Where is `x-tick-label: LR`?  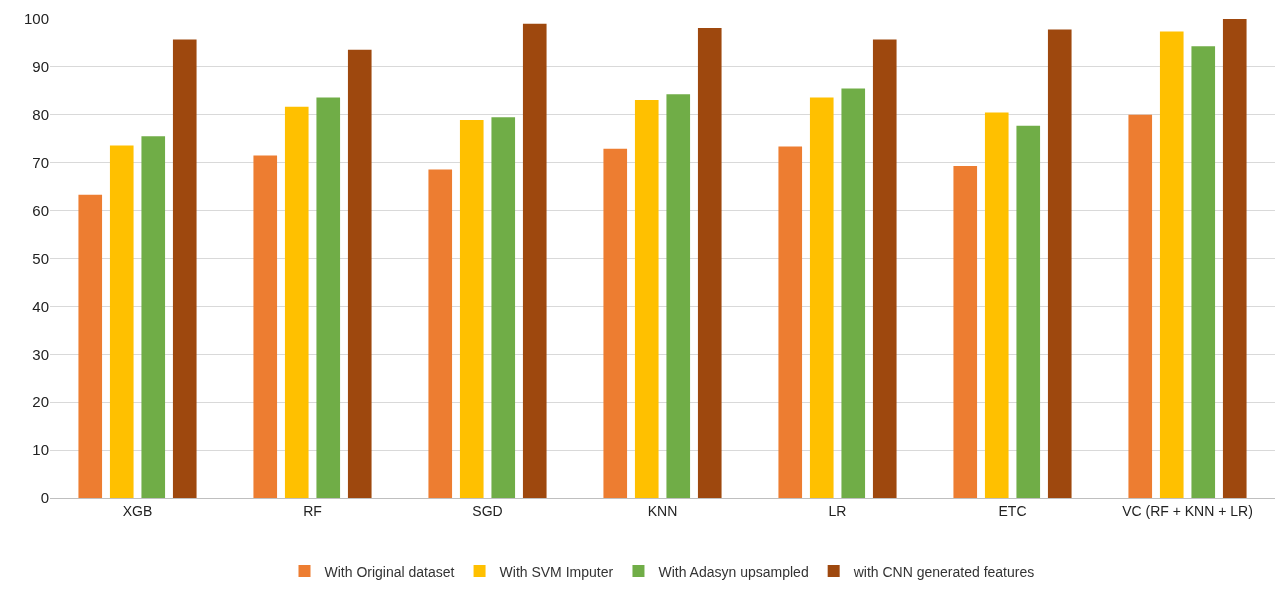
x-tick-label: LR is located at coordinates (837, 510).